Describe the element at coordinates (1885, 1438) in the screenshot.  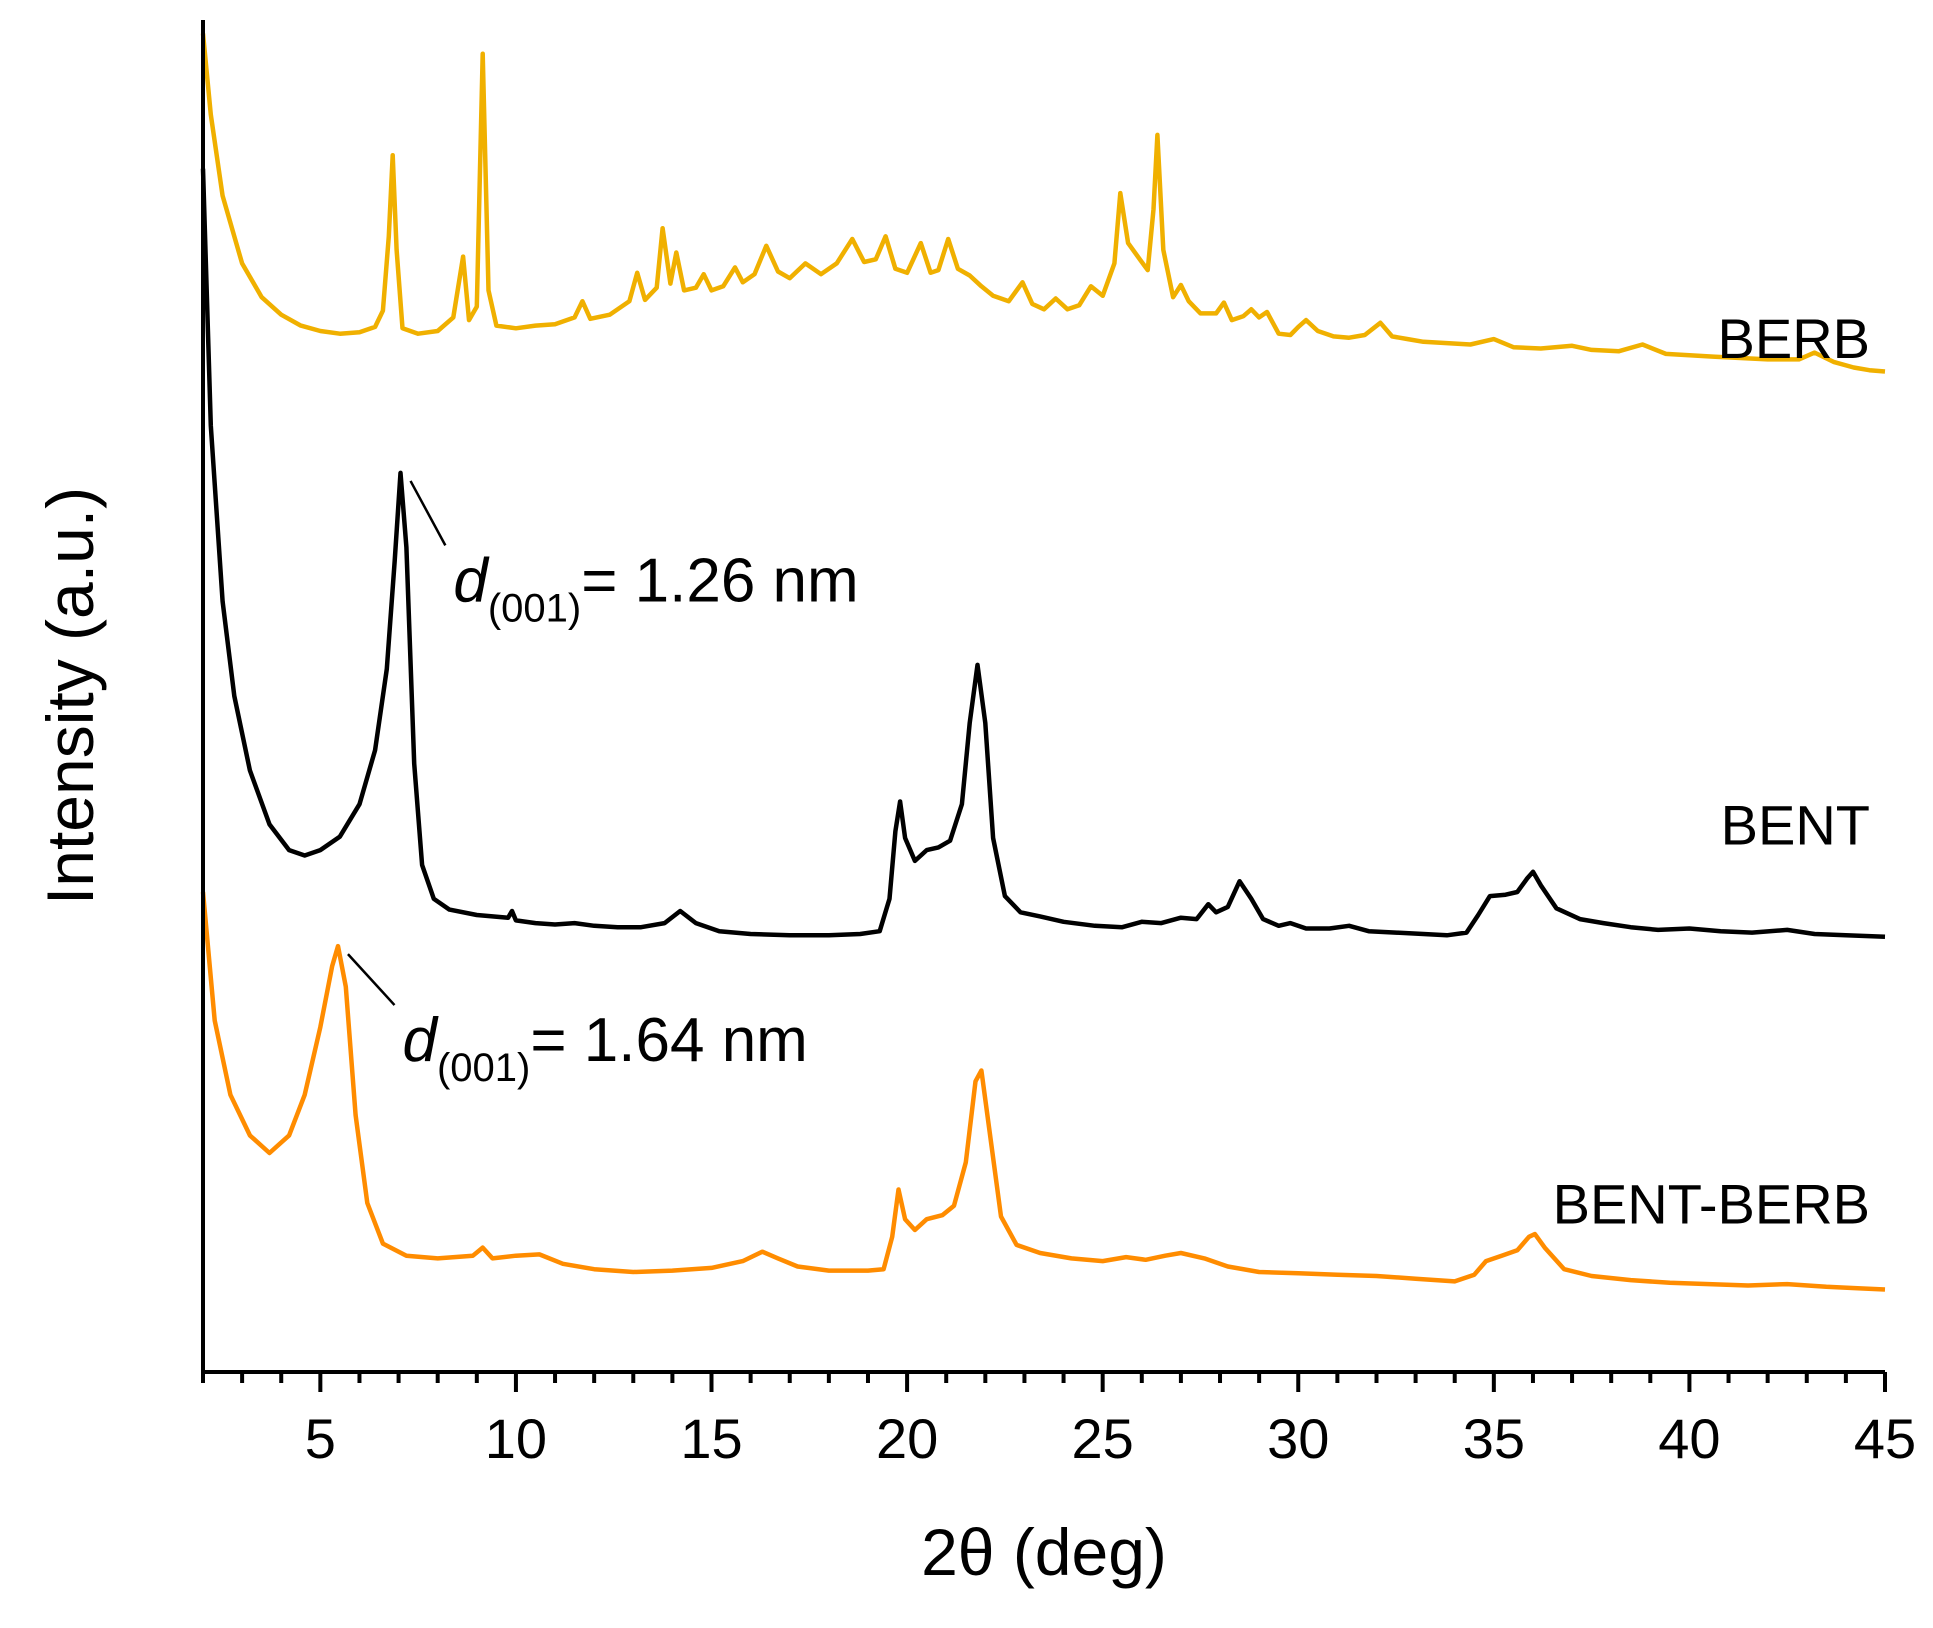
I see `x-tick-label: 45` at that location.